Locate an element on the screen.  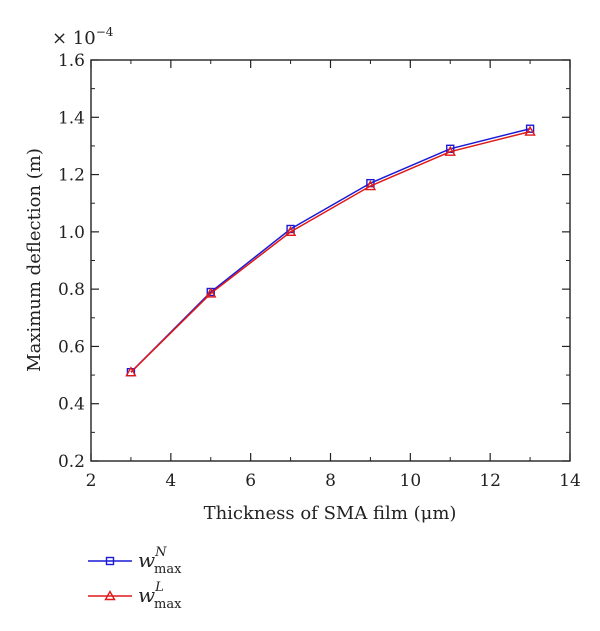
x-tick-label: 12 is located at coordinates (490, 481).